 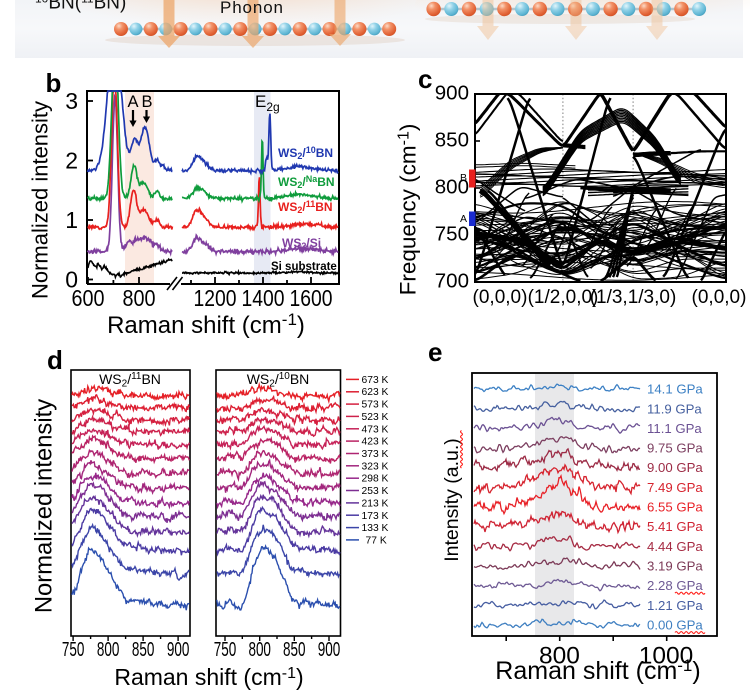 What do you see at coordinates (375, 405) in the screenshot?
I see `svg-text: 573 K` at bounding box center [375, 405].